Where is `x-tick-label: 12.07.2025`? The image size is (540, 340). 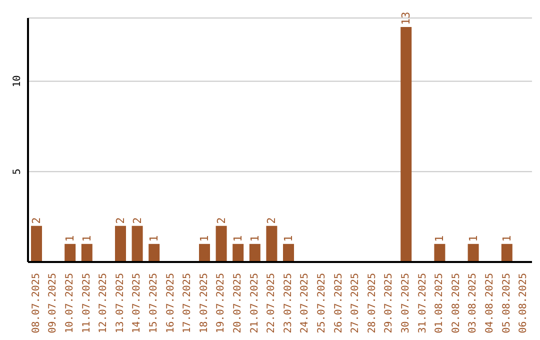
x-tick-label: 12.07.2025 is located at coordinates (104, 303).